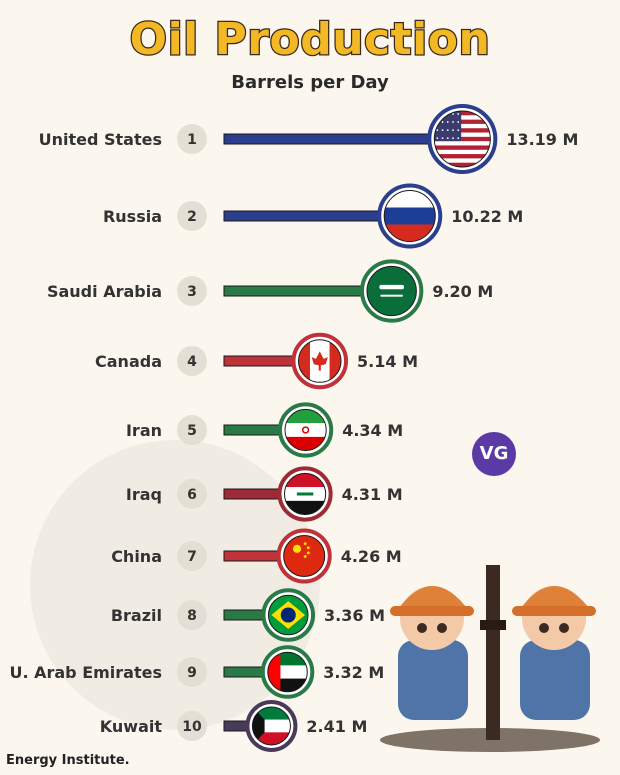 The width and height of the screenshot is (620, 775). I want to click on value-label: 10.22 M, so click(487, 216).